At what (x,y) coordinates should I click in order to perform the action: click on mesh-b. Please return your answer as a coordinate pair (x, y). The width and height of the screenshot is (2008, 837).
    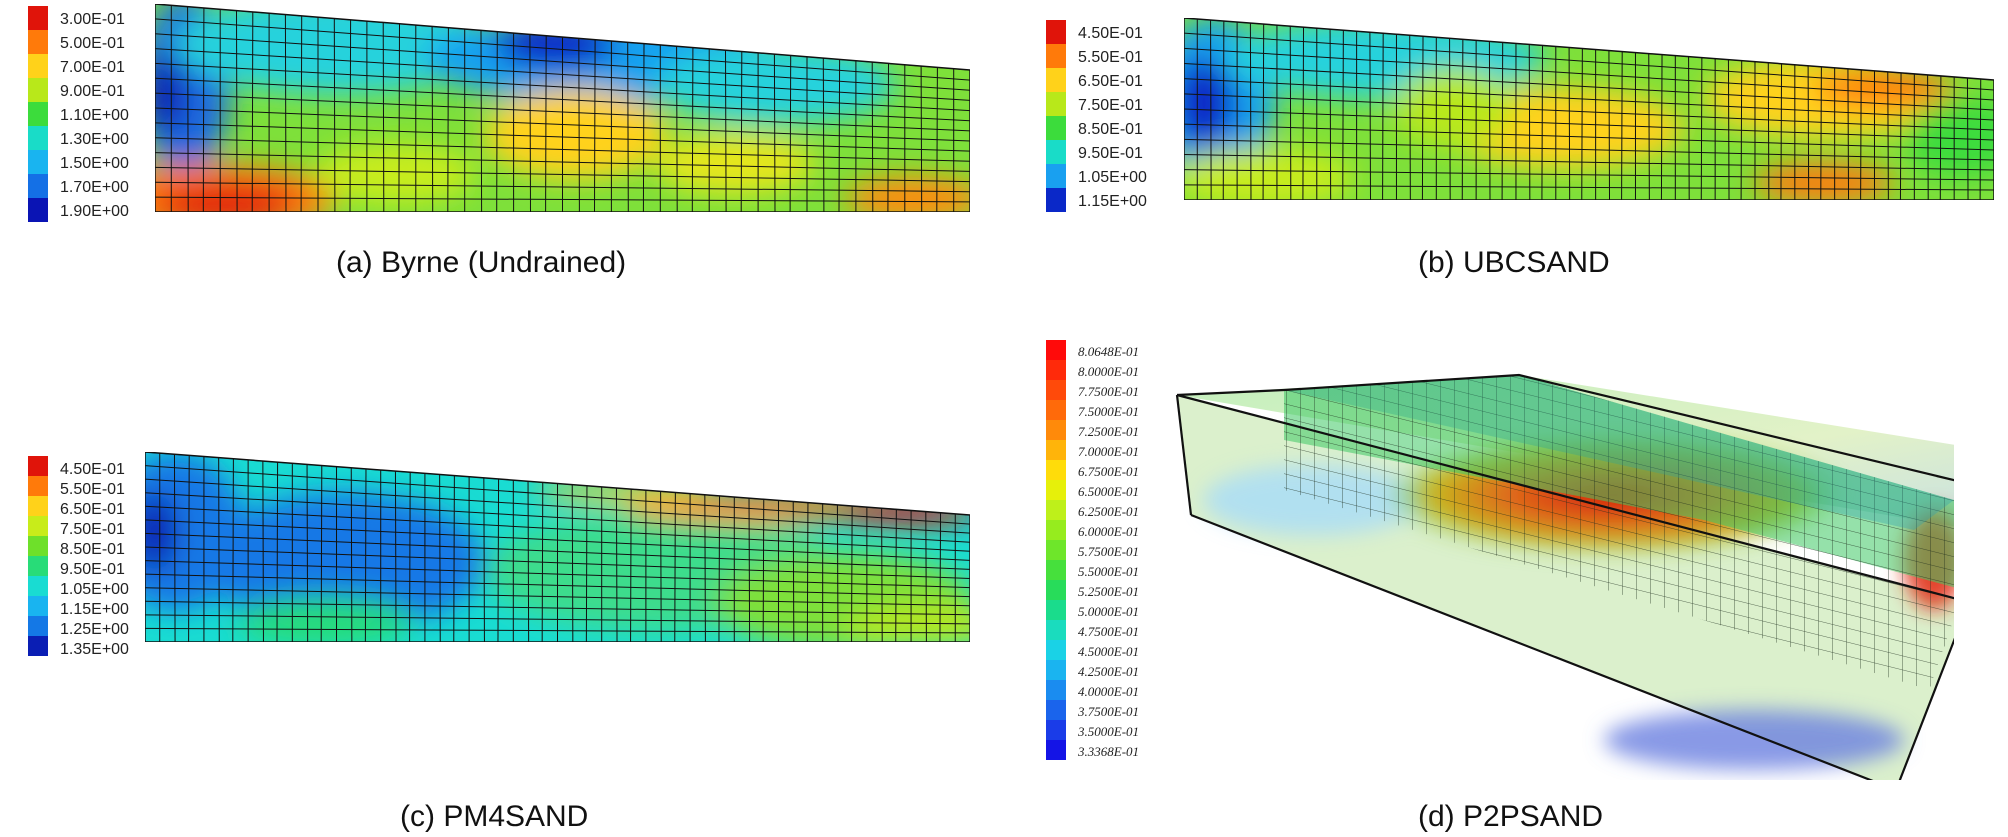
    Looking at the image, I should click on (1589, 109).